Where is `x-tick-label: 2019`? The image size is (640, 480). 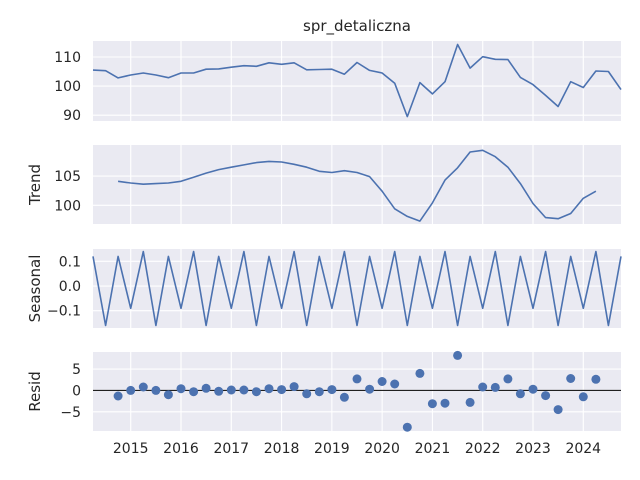
x-tick-label: 2019 is located at coordinates (332, 449).